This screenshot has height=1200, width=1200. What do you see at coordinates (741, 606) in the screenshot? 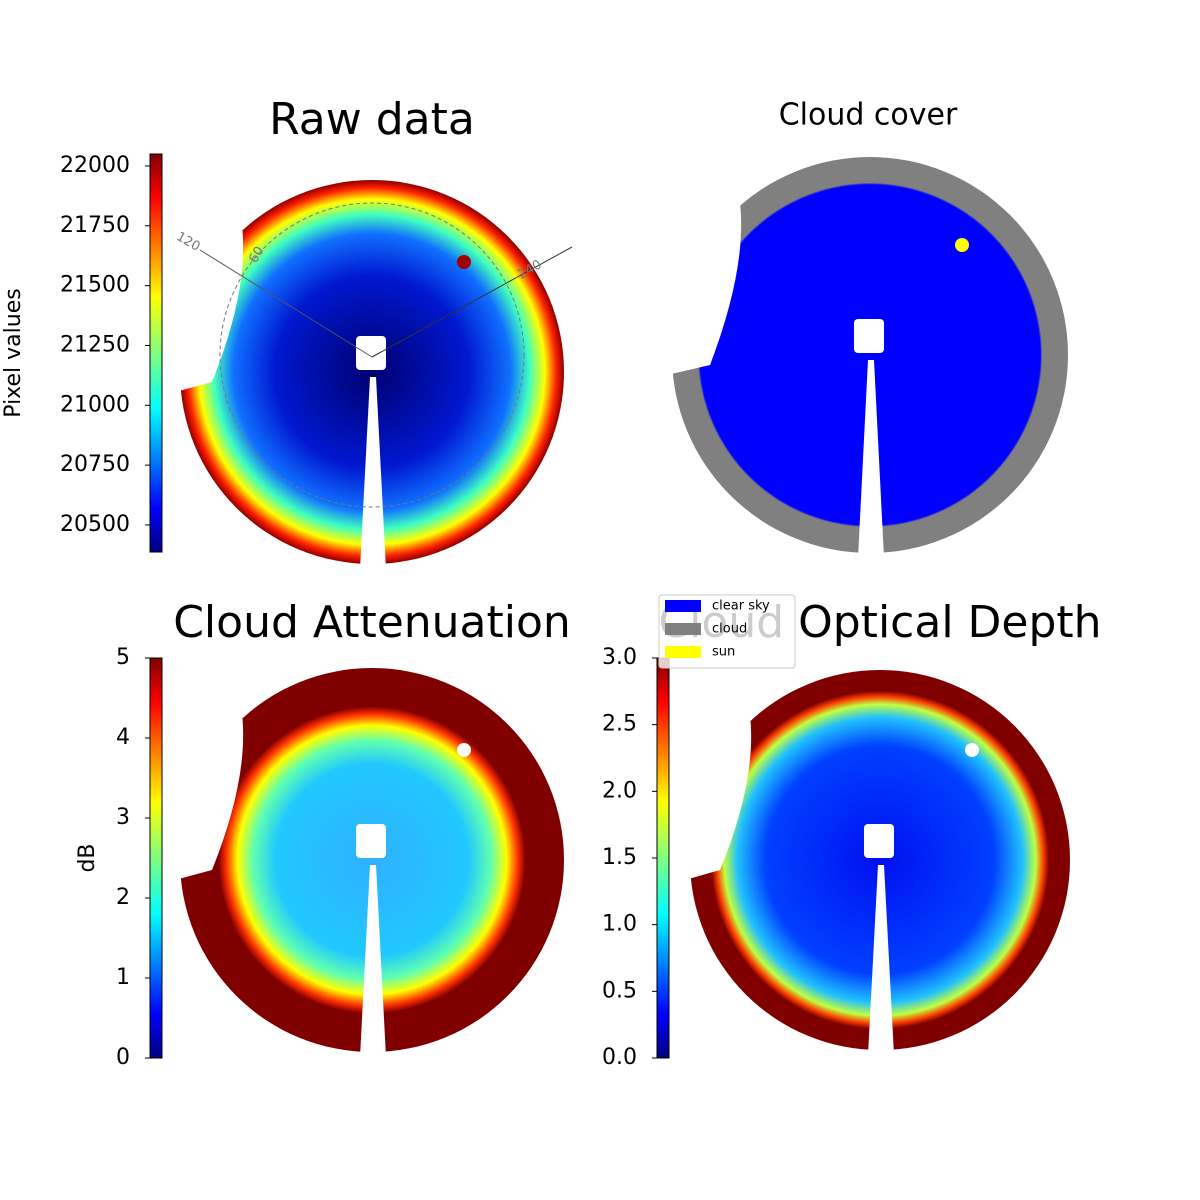
I see `legend-label: clear sky` at bounding box center [741, 606].